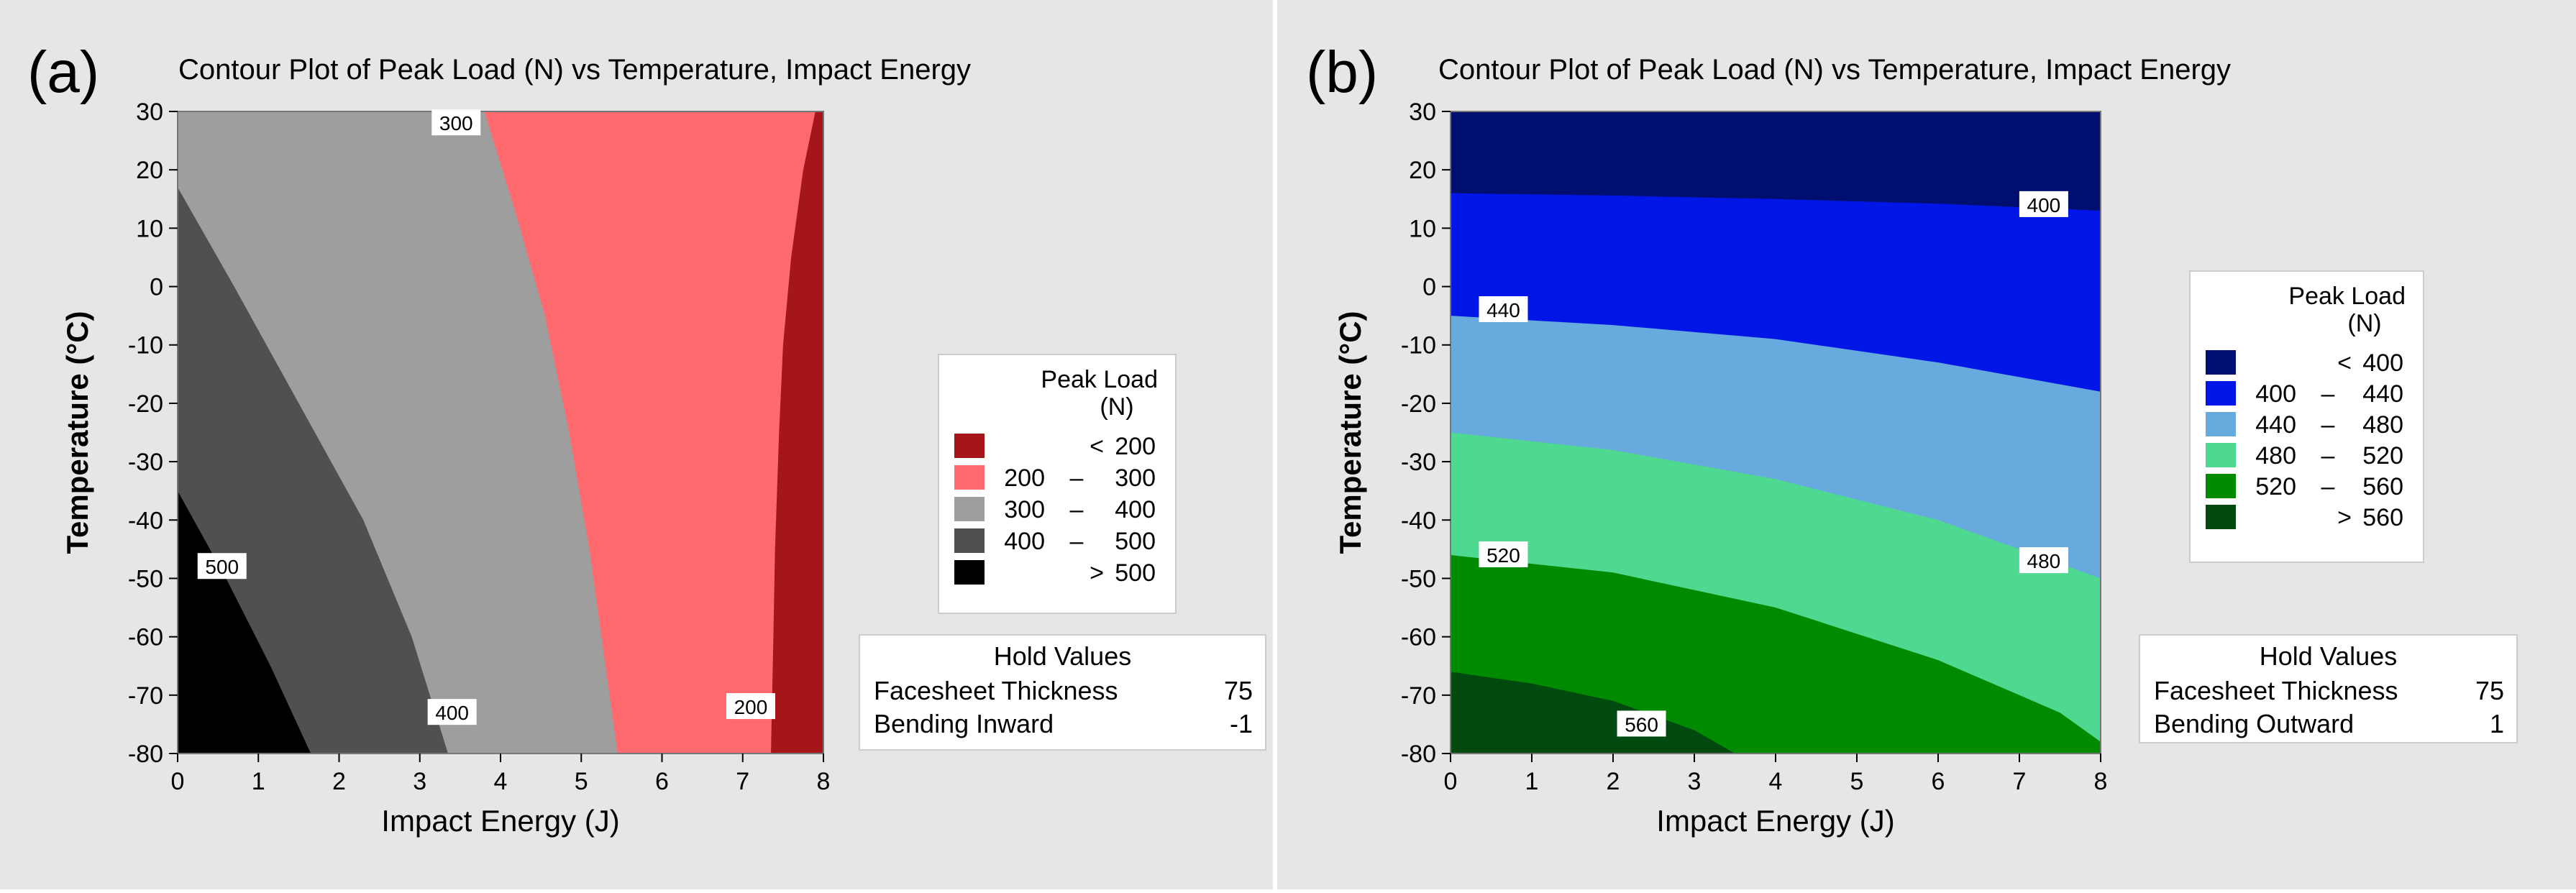  What do you see at coordinates (2304, 517) in the screenshot?
I see `legend-item: >560` at bounding box center [2304, 517].